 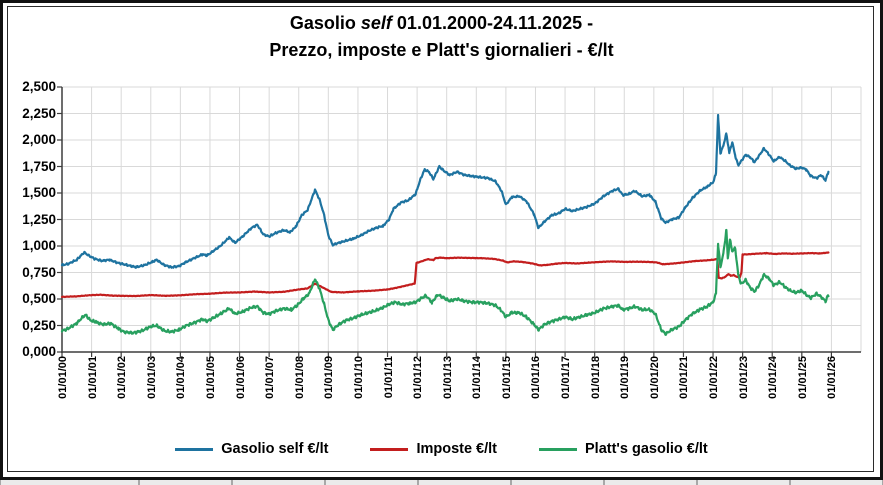 I want to click on legend-label: Platt's gasolio €/lt, so click(x=646, y=449).